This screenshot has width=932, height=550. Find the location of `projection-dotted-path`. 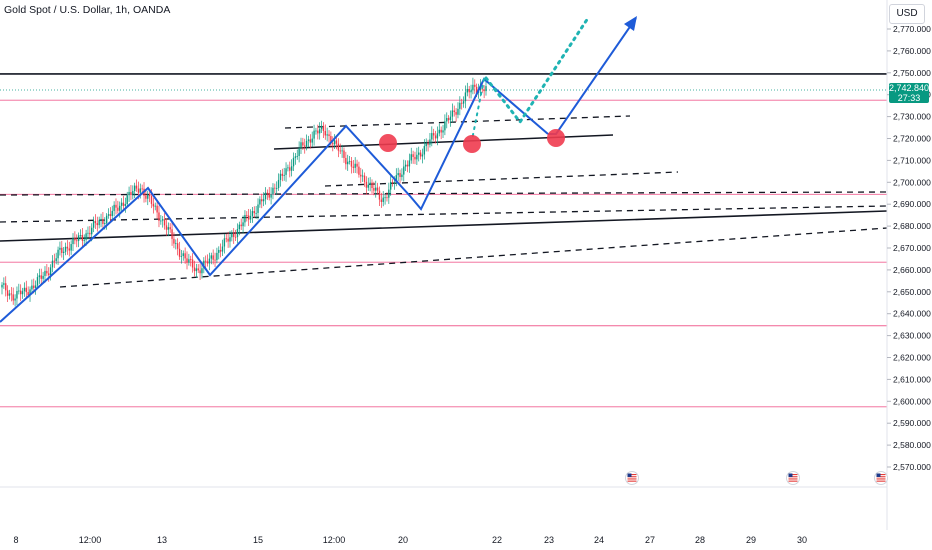

projection-dotted-path is located at coordinates (537, 70).